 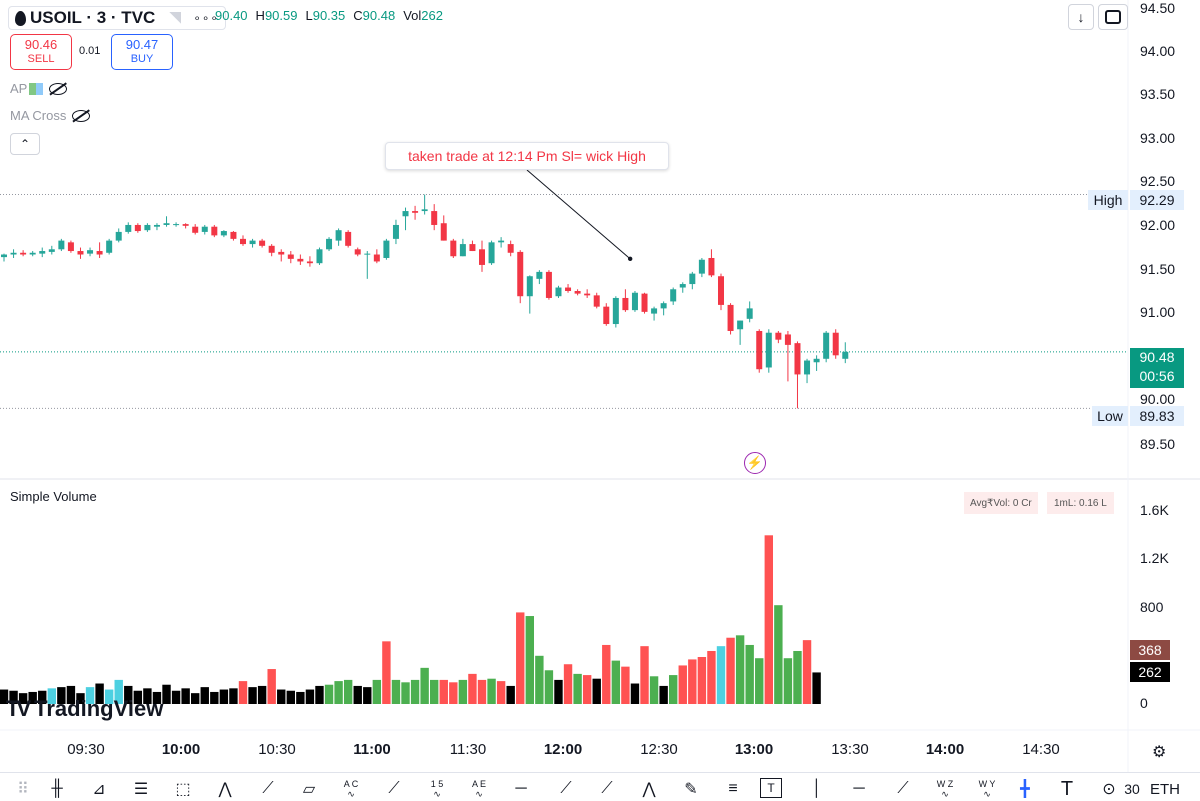 What do you see at coordinates (1109, 789) in the screenshot?
I see `target-tool-icon: ⊙` at bounding box center [1109, 789].